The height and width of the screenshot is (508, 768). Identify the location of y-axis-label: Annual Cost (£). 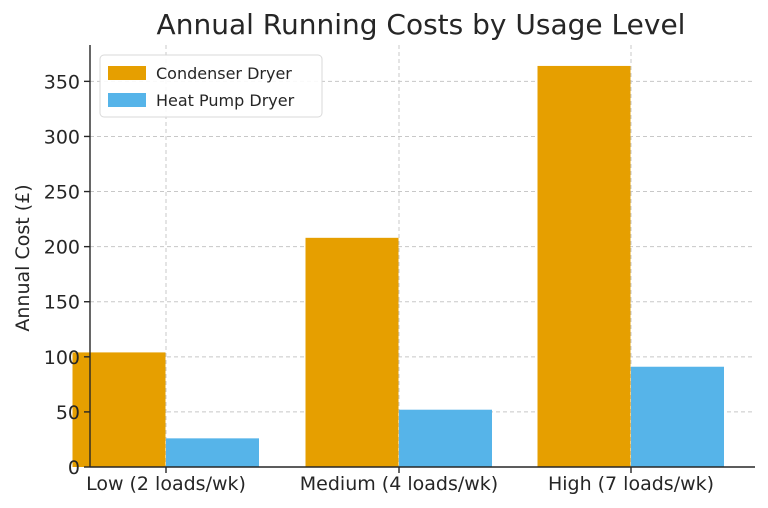
(23, 257).